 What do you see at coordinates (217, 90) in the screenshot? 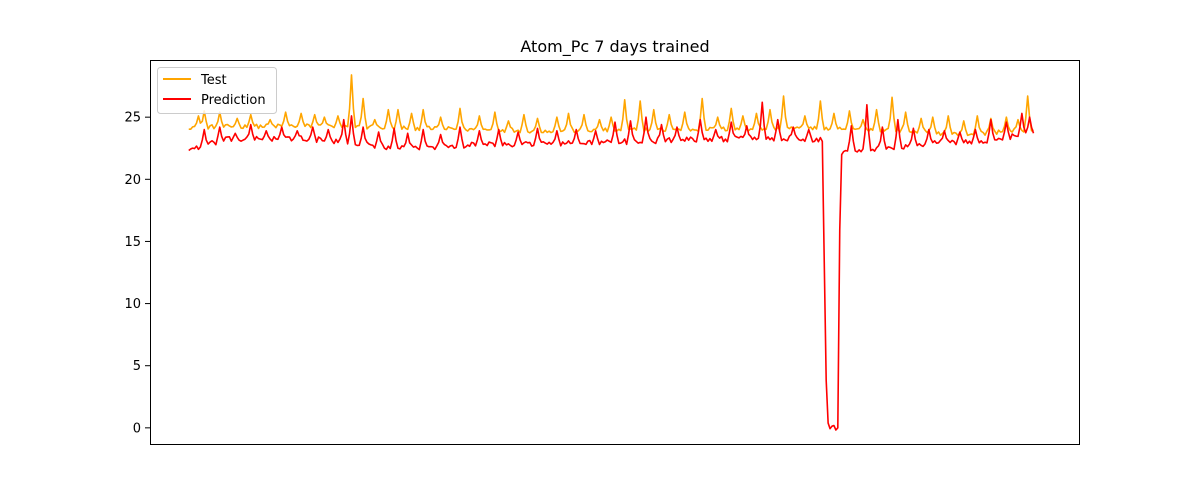
I see `legend: Test Prediction` at bounding box center [217, 90].